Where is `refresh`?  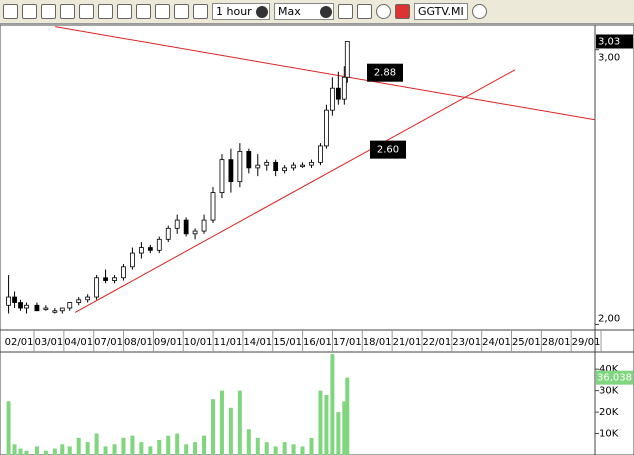
refresh is located at coordinates (383, 11).